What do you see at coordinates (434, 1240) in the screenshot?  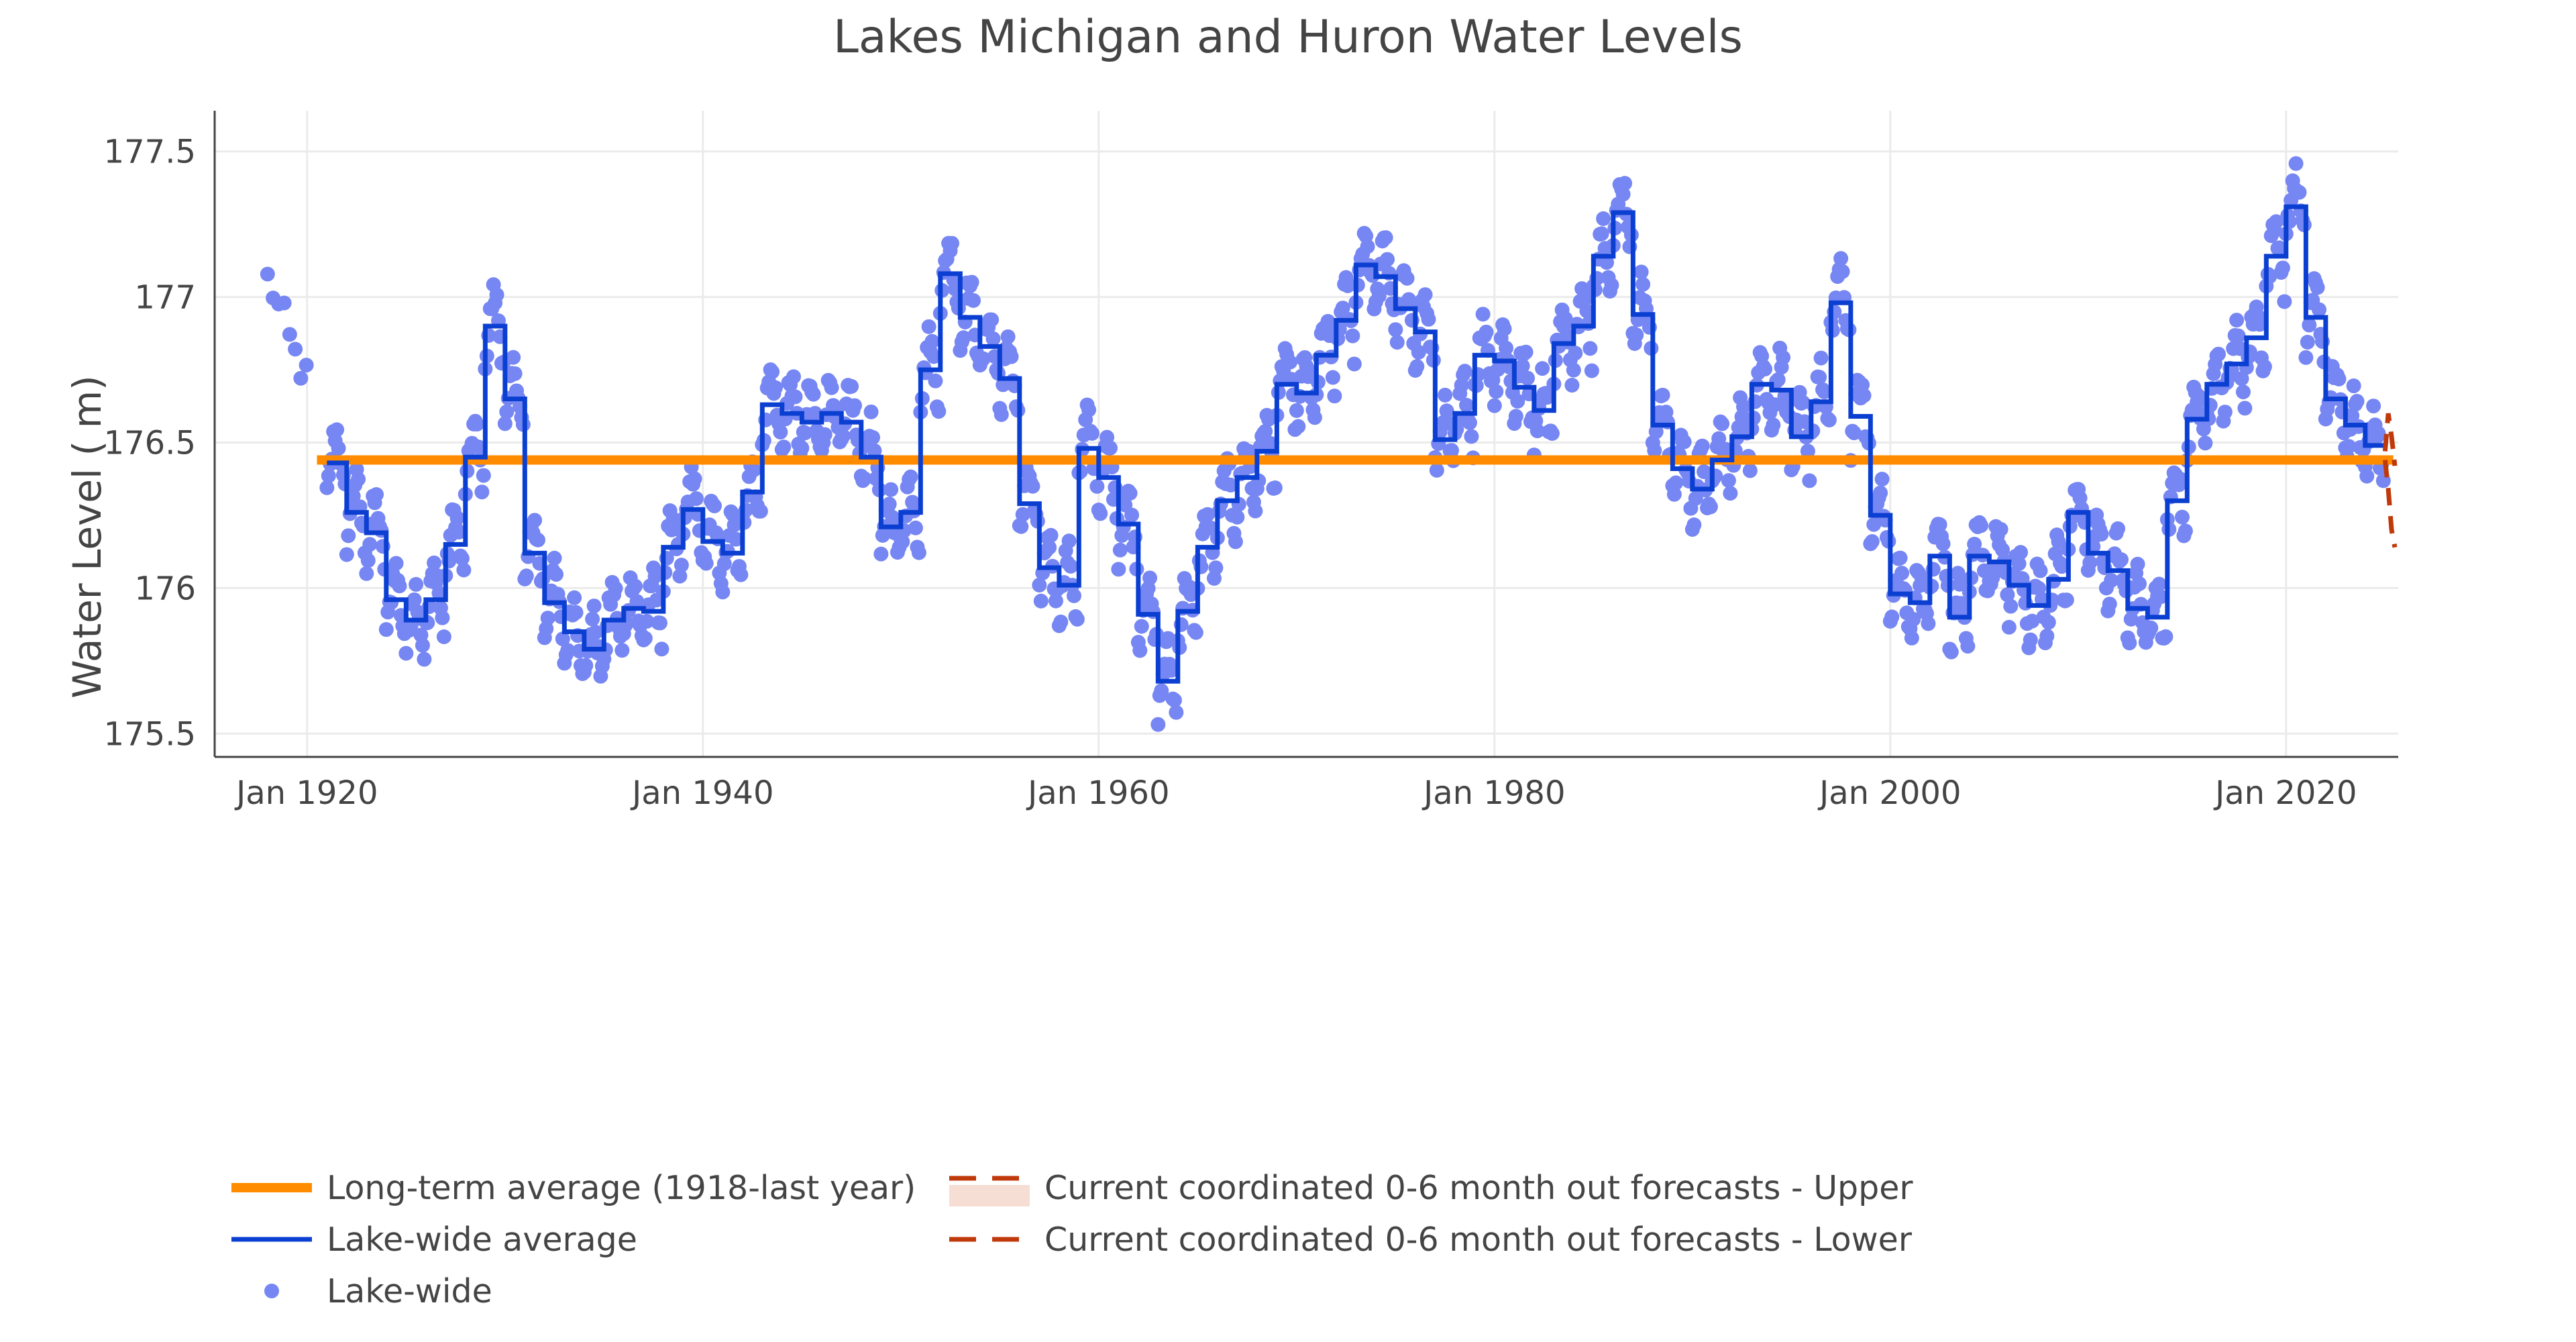 I see `legend-item: Lake-wide average` at bounding box center [434, 1240].